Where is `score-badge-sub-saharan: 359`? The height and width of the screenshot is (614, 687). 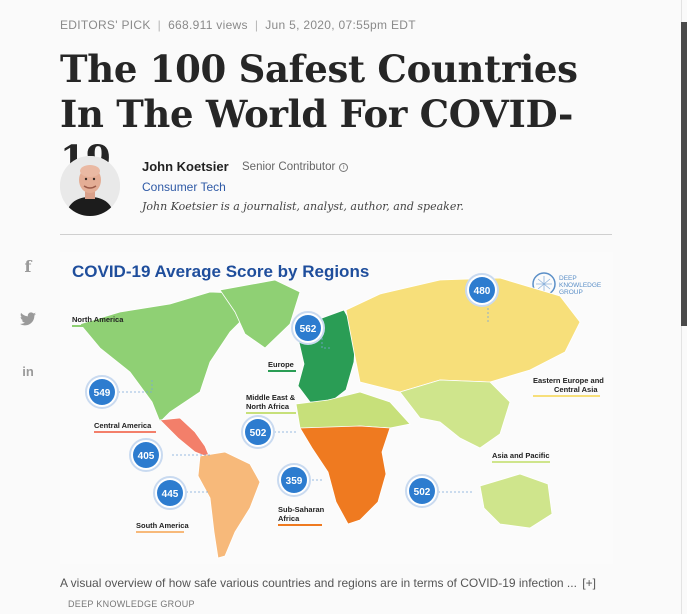
score-badge-sub-saharan: 359 is located at coordinates (294, 480).